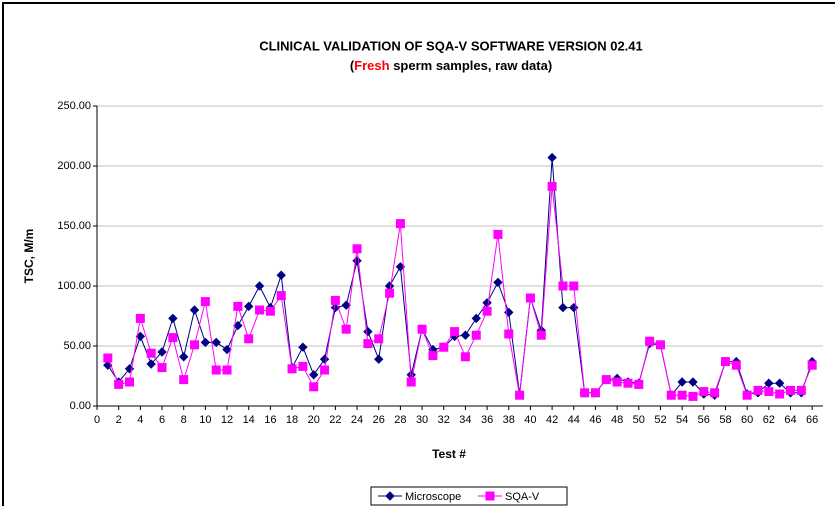 This screenshot has width=835, height=506. What do you see at coordinates (162, 420) in the screenshot?
I see `x-tick-label: 6` at bounding box center [162, 420].